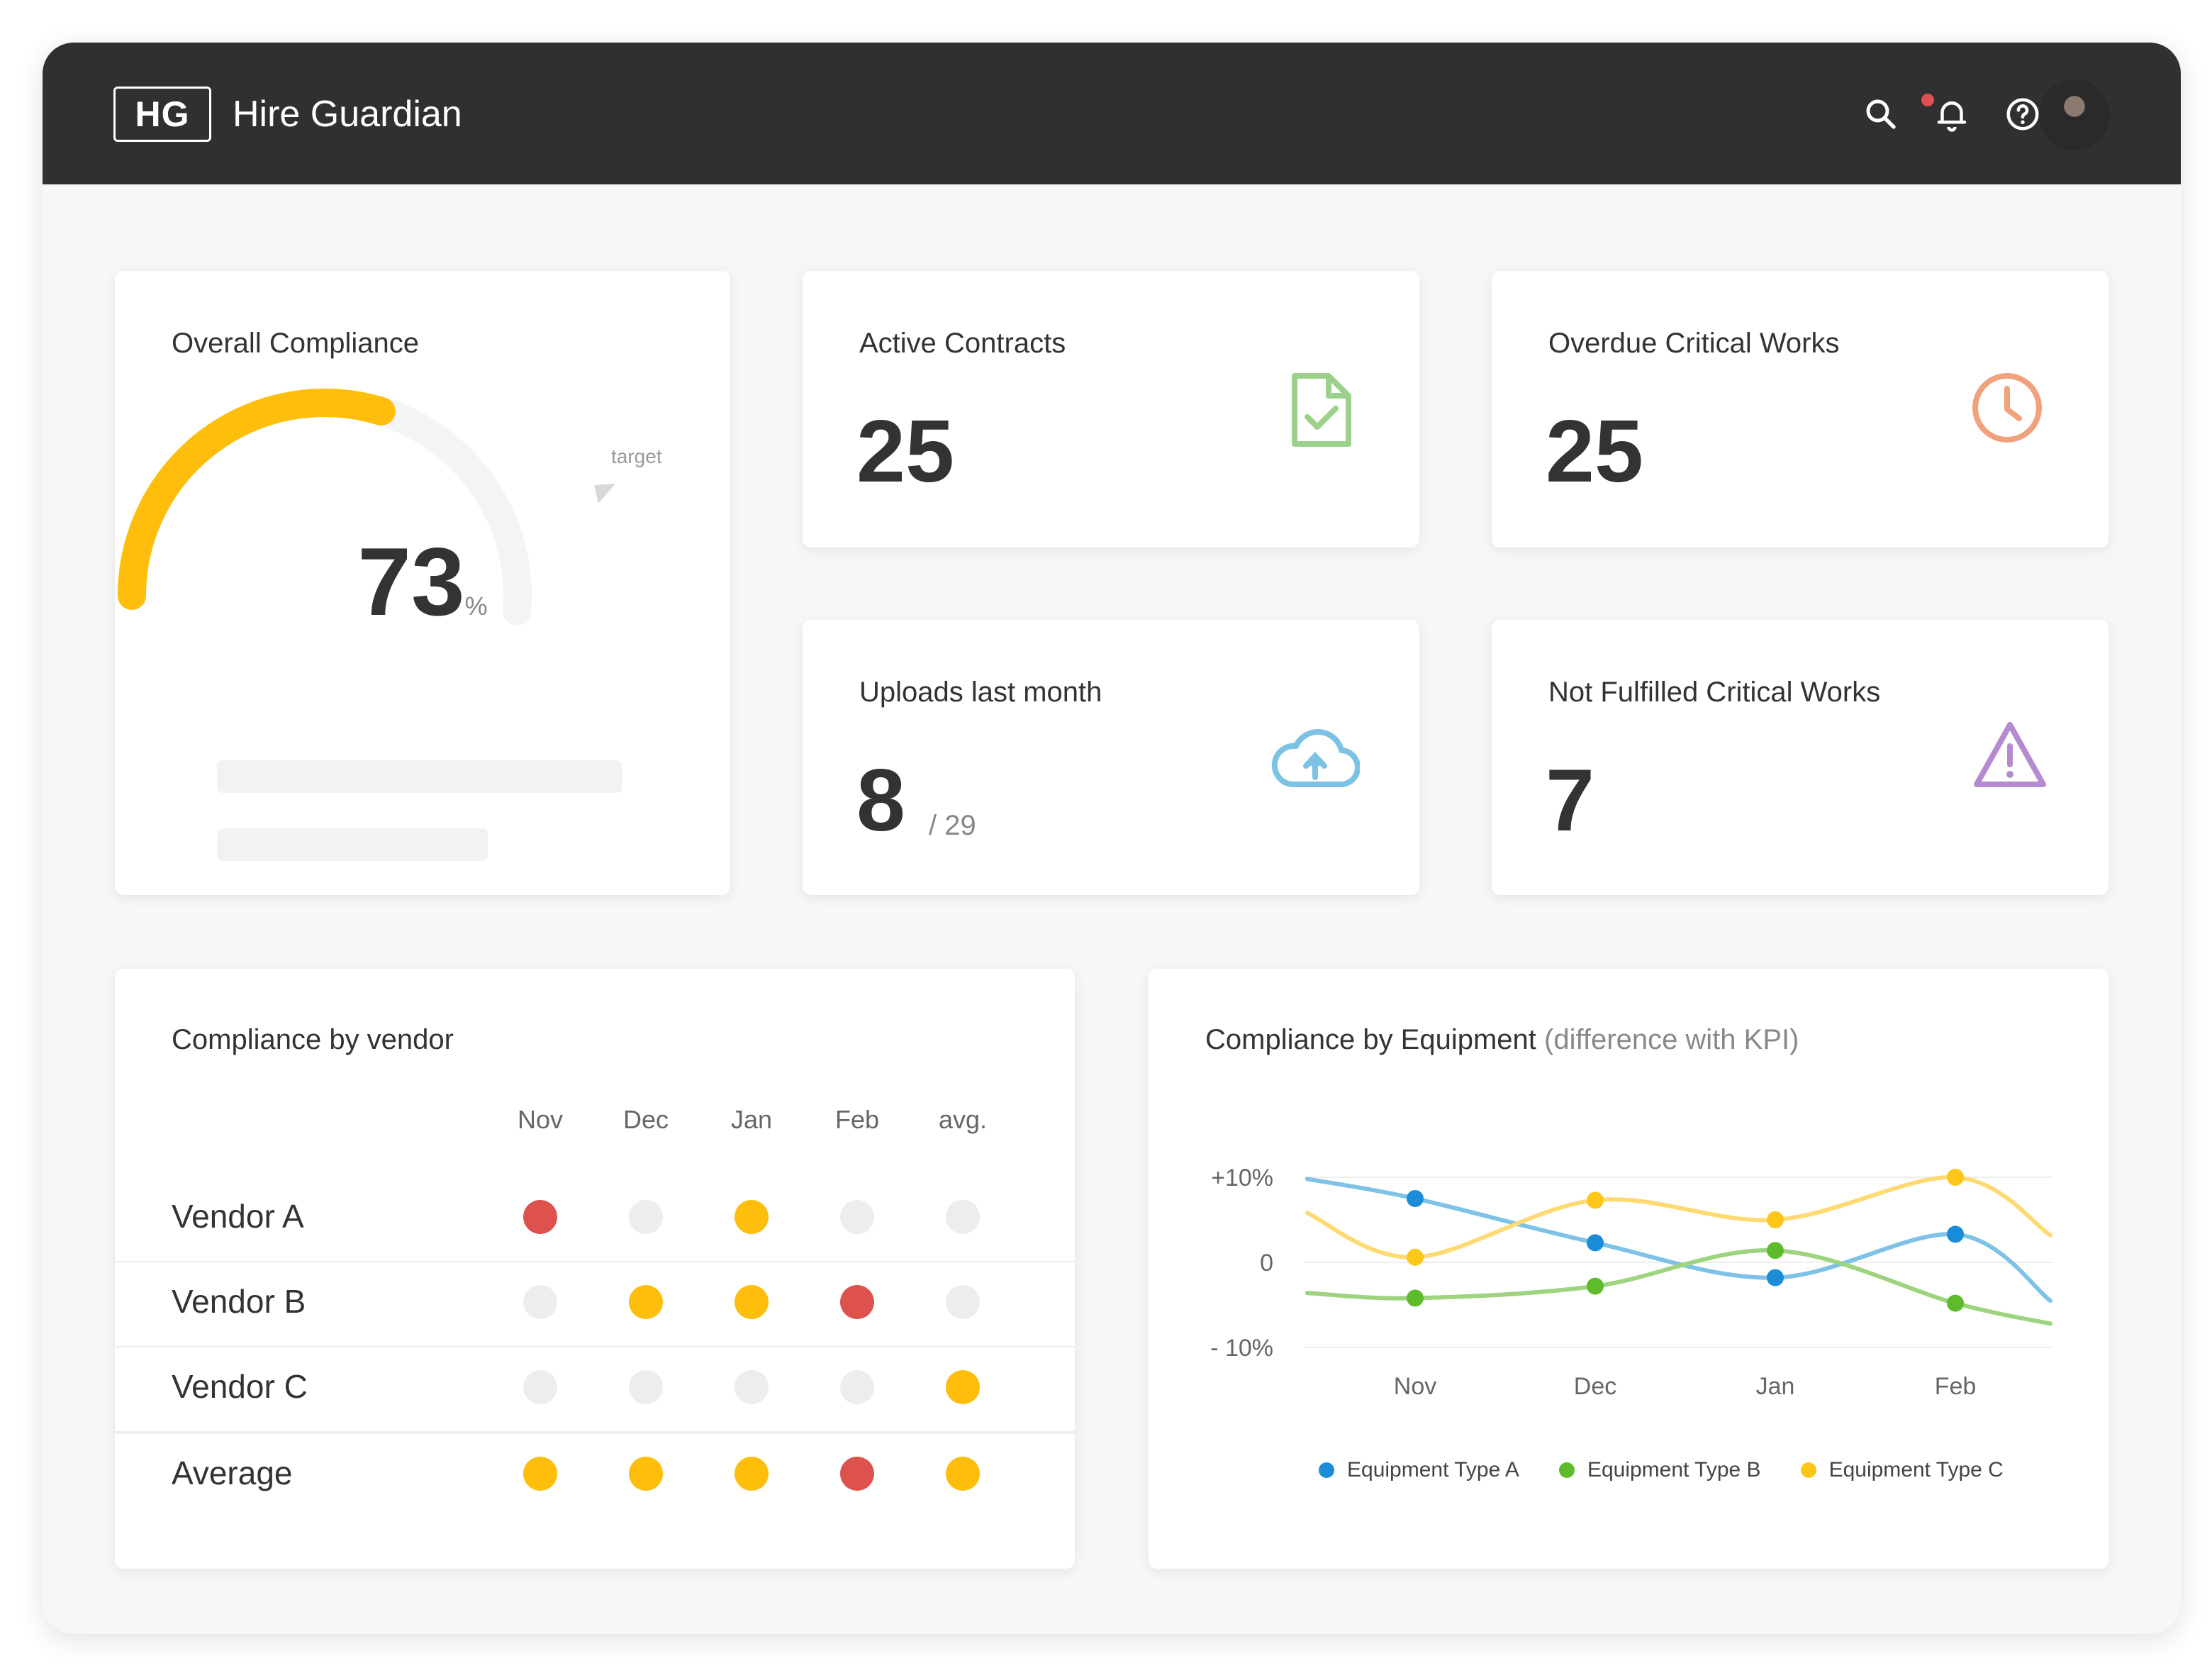  What do you see at coordinates (2007, 408) in the screenshot?
I see `clock-icon` at bounding box center [2007, 408].